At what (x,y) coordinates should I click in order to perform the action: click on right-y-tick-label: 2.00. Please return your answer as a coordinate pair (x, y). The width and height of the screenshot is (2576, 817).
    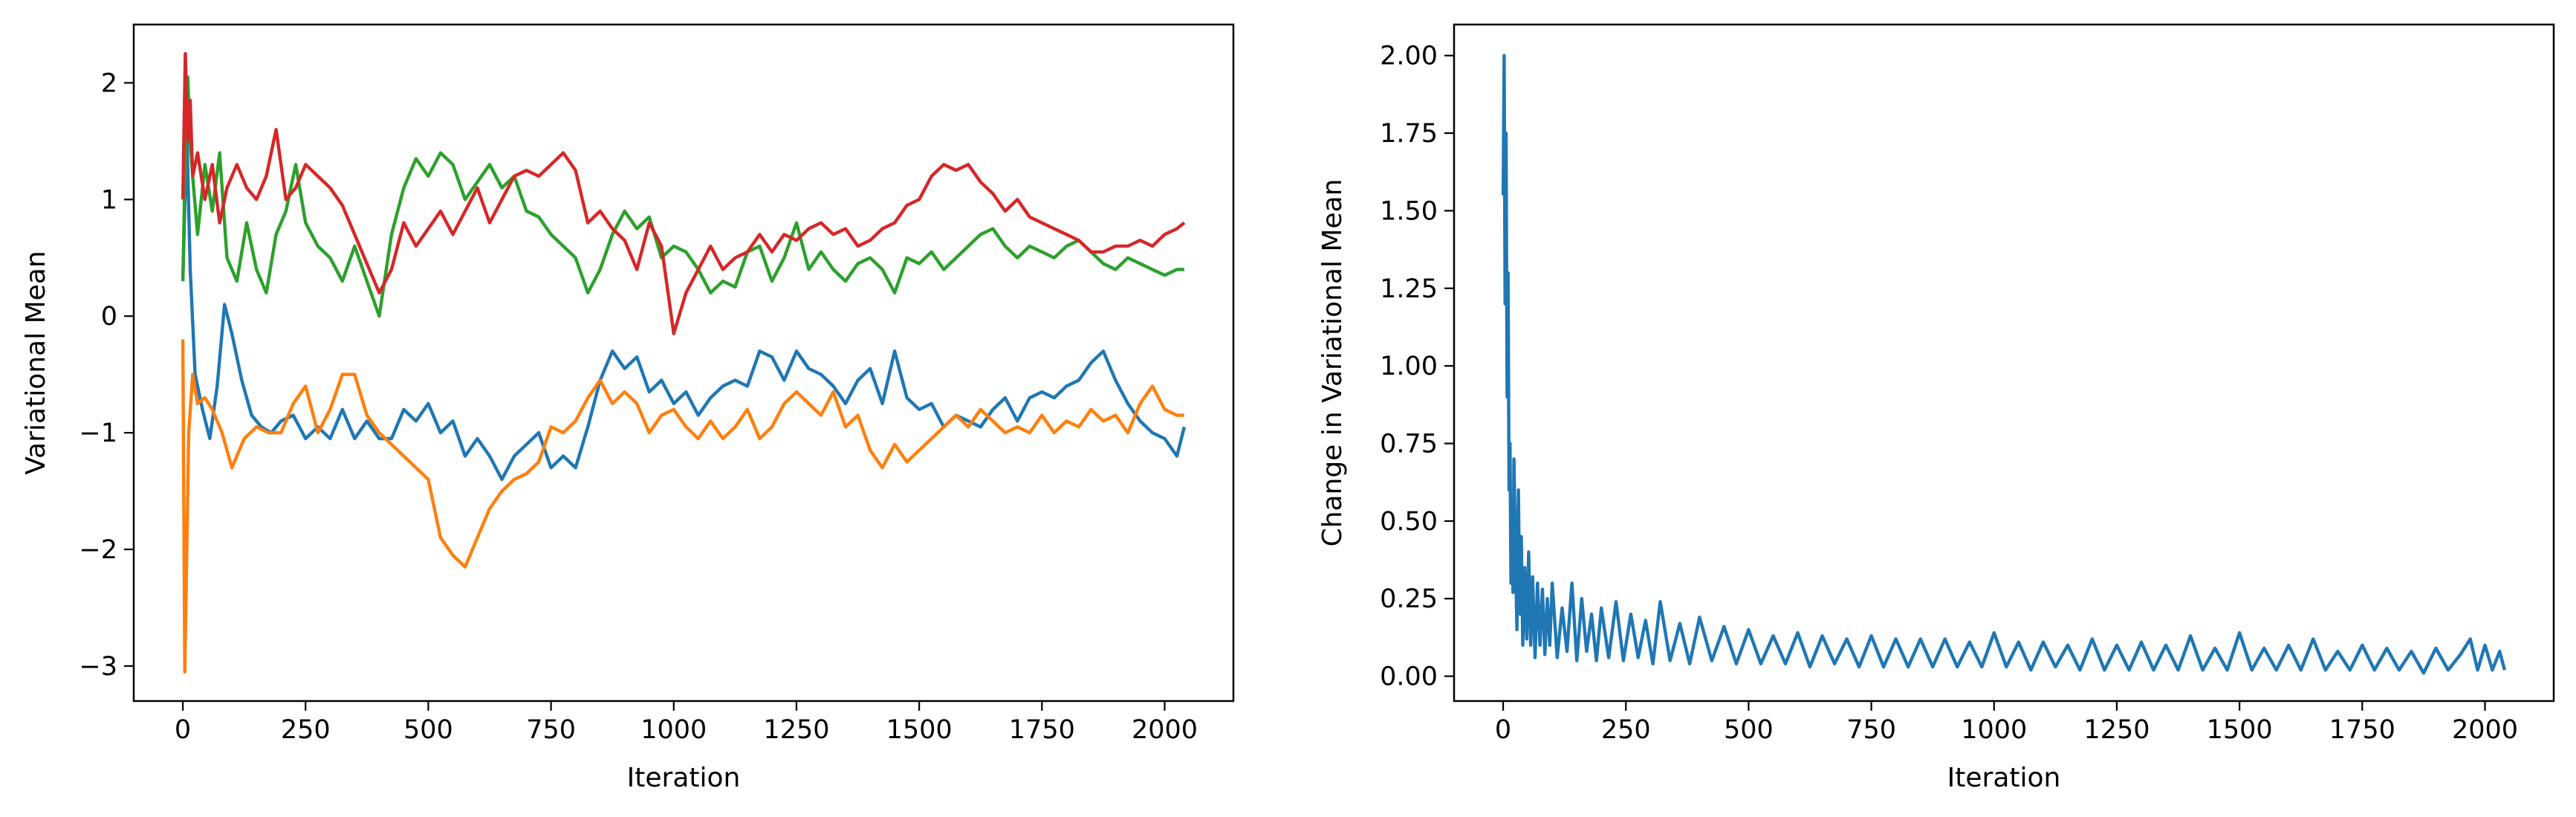
    Looking at the image, I should click on (1409, 56).